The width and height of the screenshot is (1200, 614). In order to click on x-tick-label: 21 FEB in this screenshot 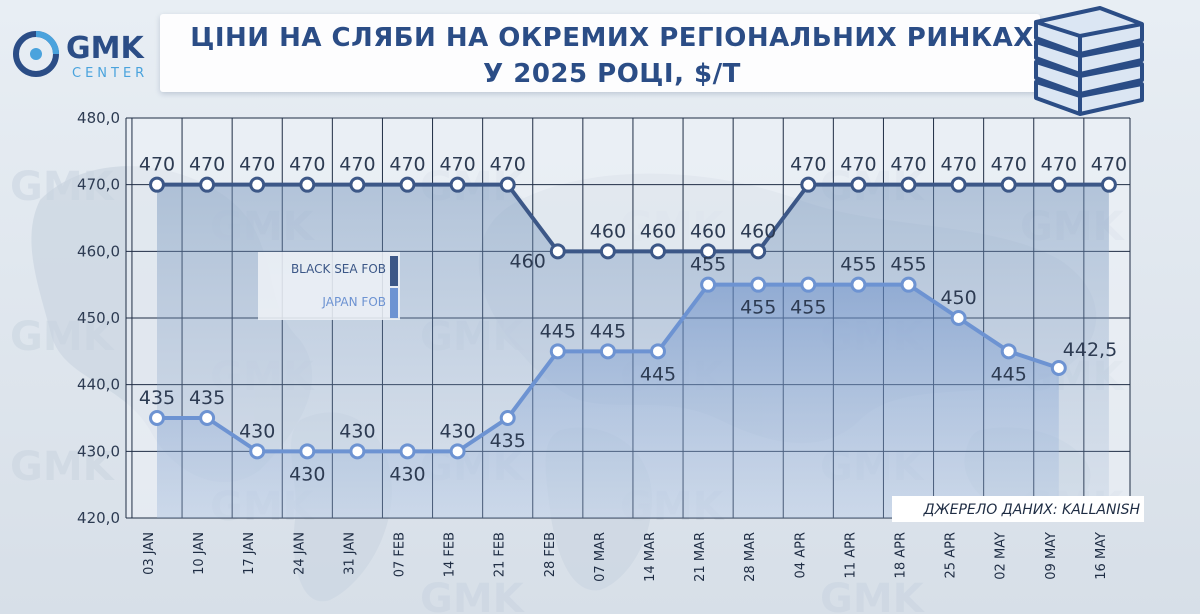, I will do `click(500, 554)`.